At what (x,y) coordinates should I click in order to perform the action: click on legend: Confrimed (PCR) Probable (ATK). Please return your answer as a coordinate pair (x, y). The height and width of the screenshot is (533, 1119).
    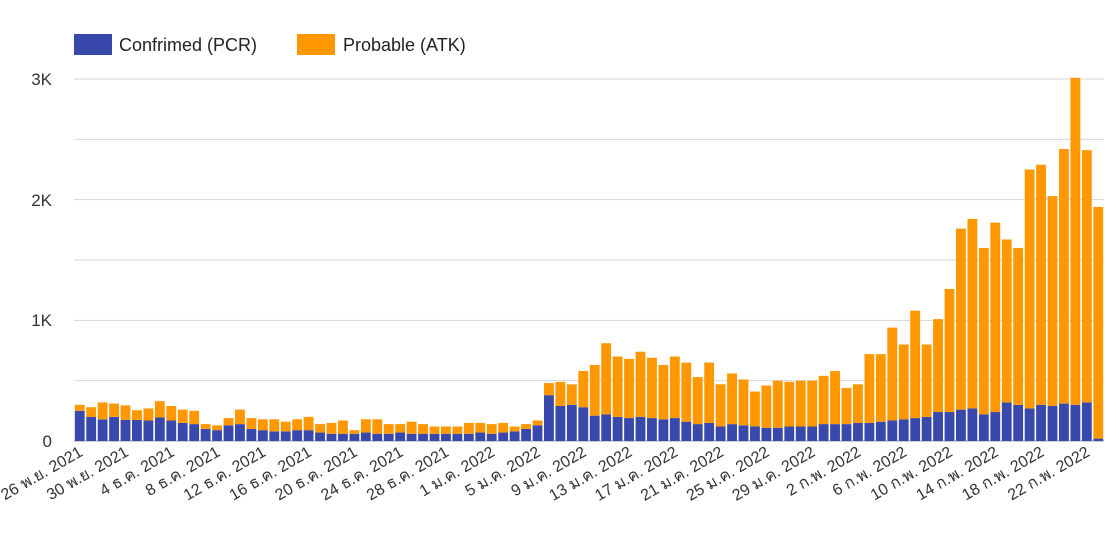
    Looking at the image, I should click on (270, 44).